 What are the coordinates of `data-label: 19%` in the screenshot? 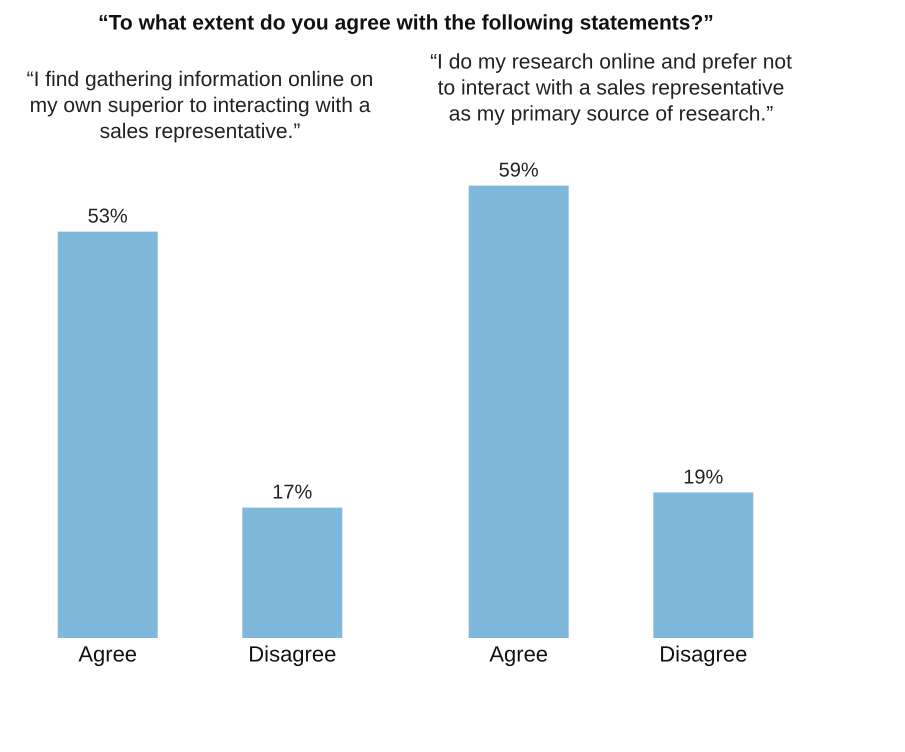 It's located at (703, 477).